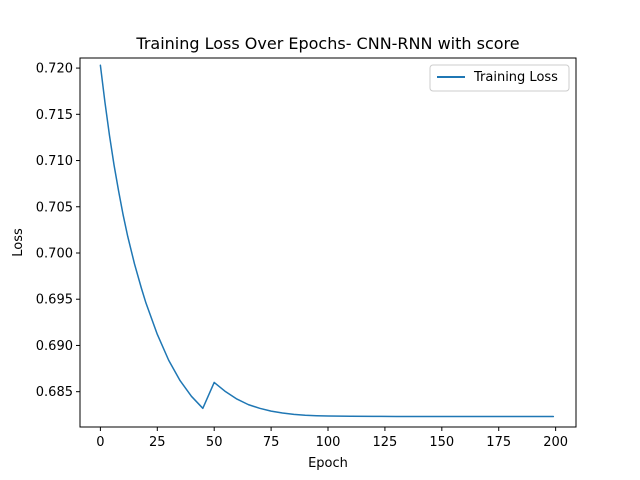  Describe the element at coordinates (555, 442) in the screenshot. I see `x-tick-label: 200` at that location.